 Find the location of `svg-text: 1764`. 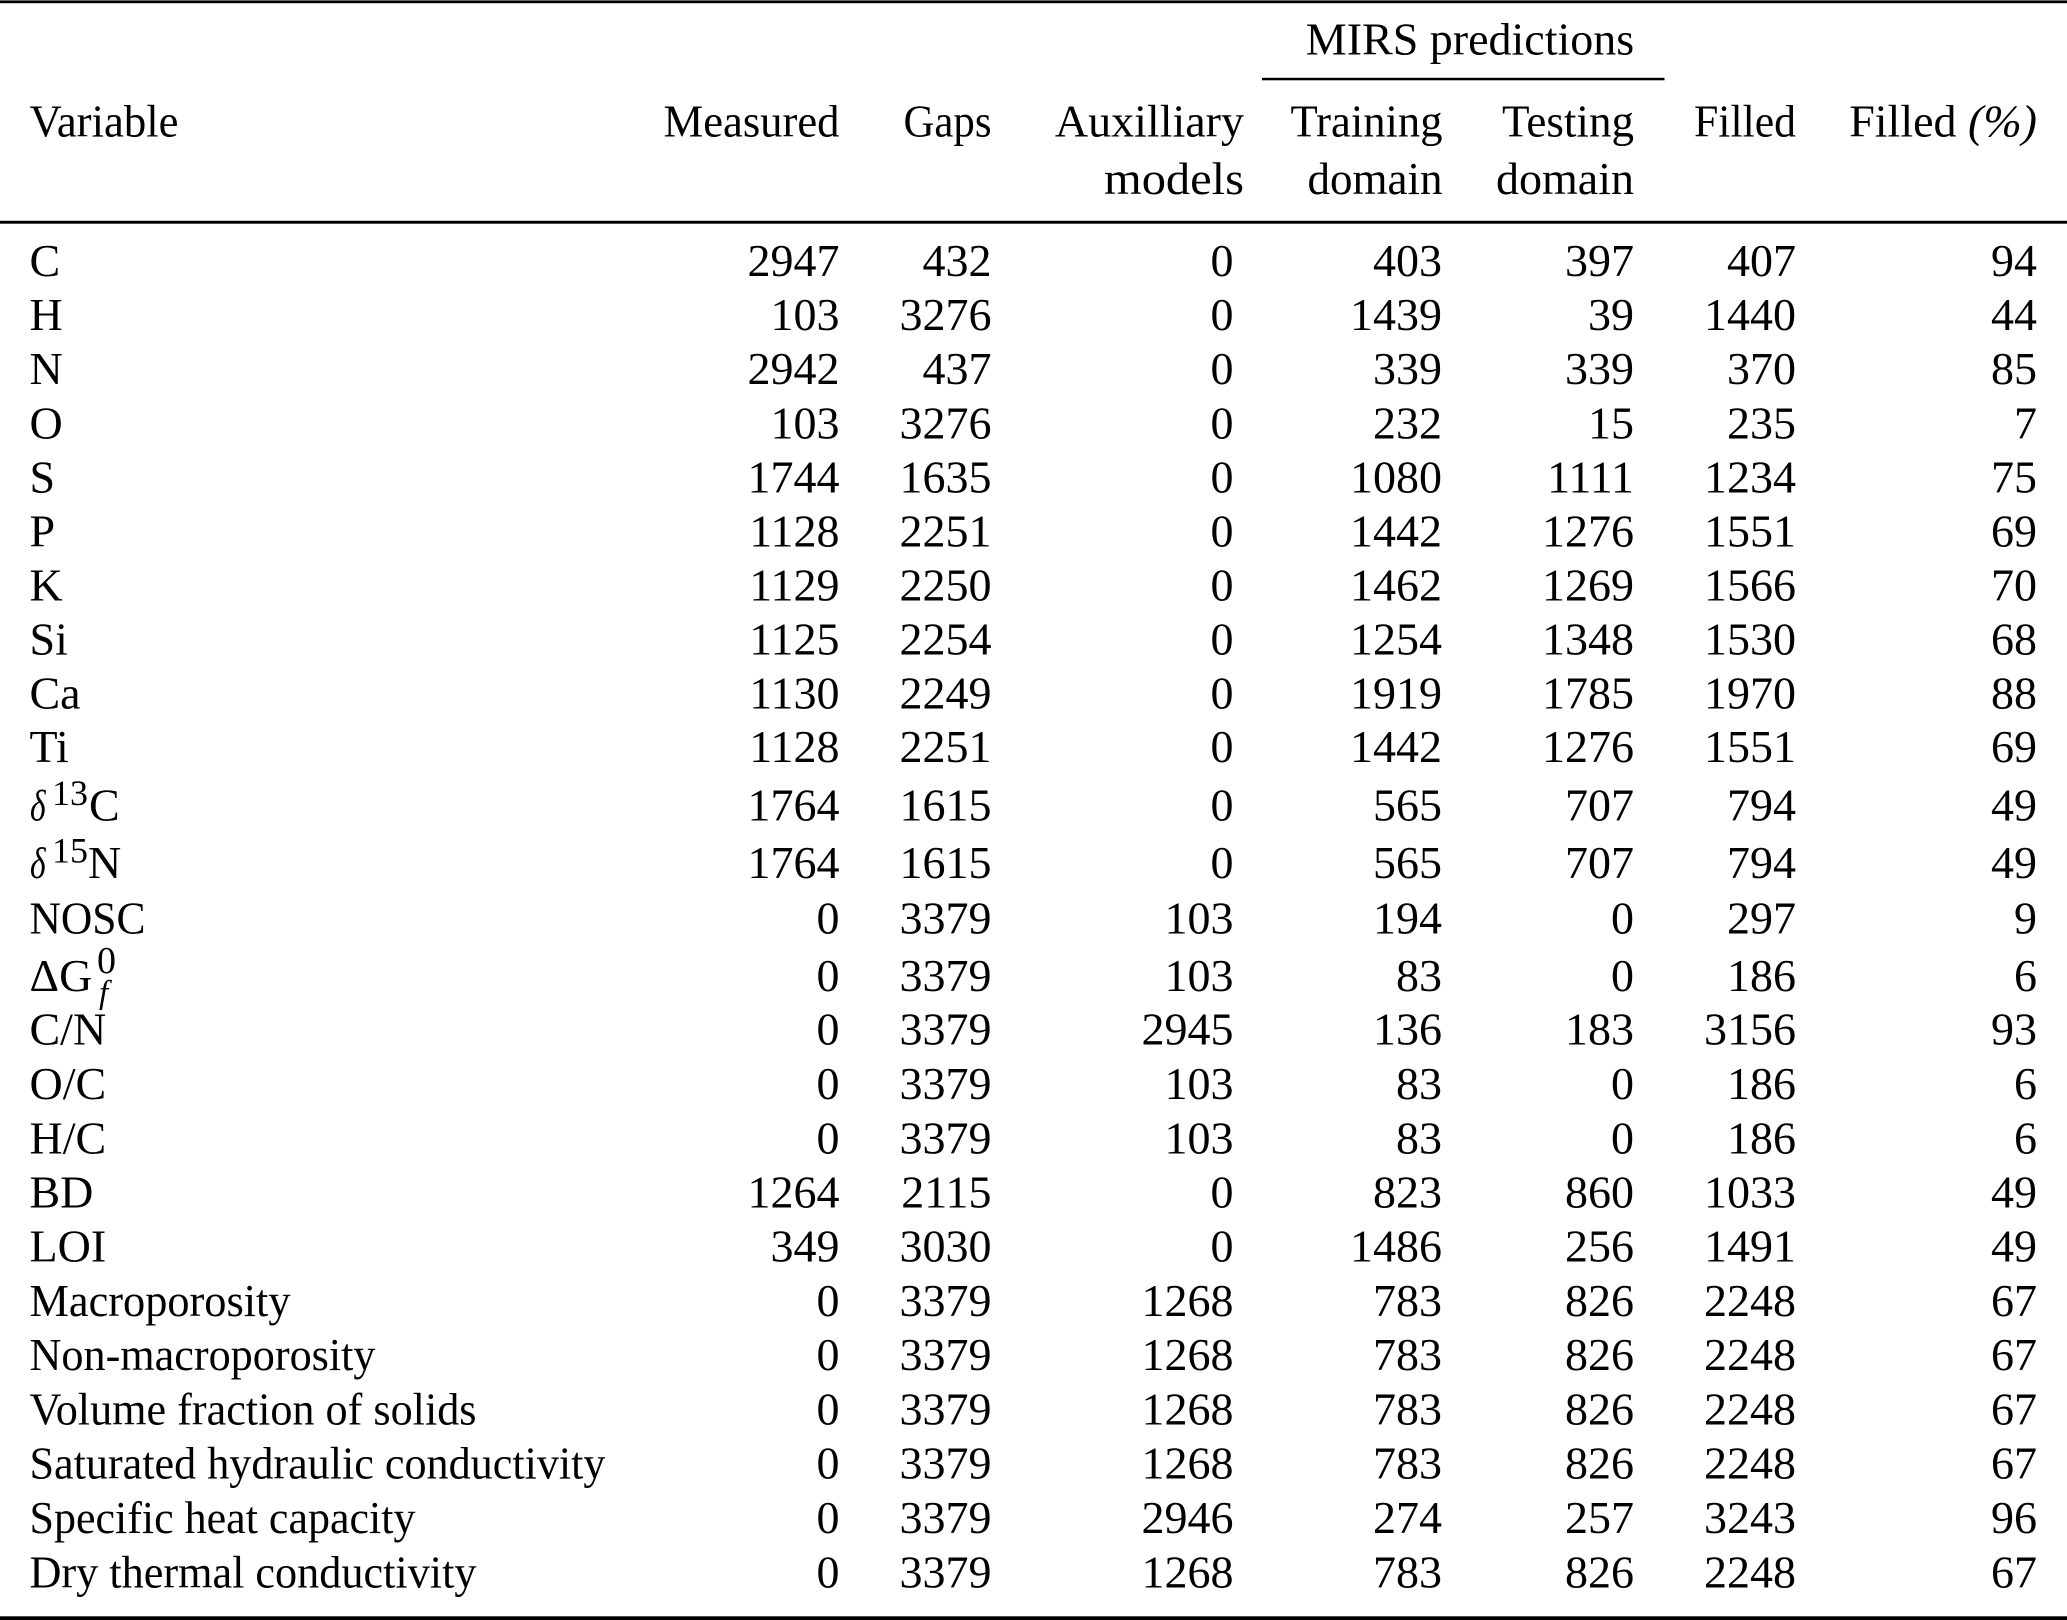

svg-text: 1764 is located at coordinates (794, 805).